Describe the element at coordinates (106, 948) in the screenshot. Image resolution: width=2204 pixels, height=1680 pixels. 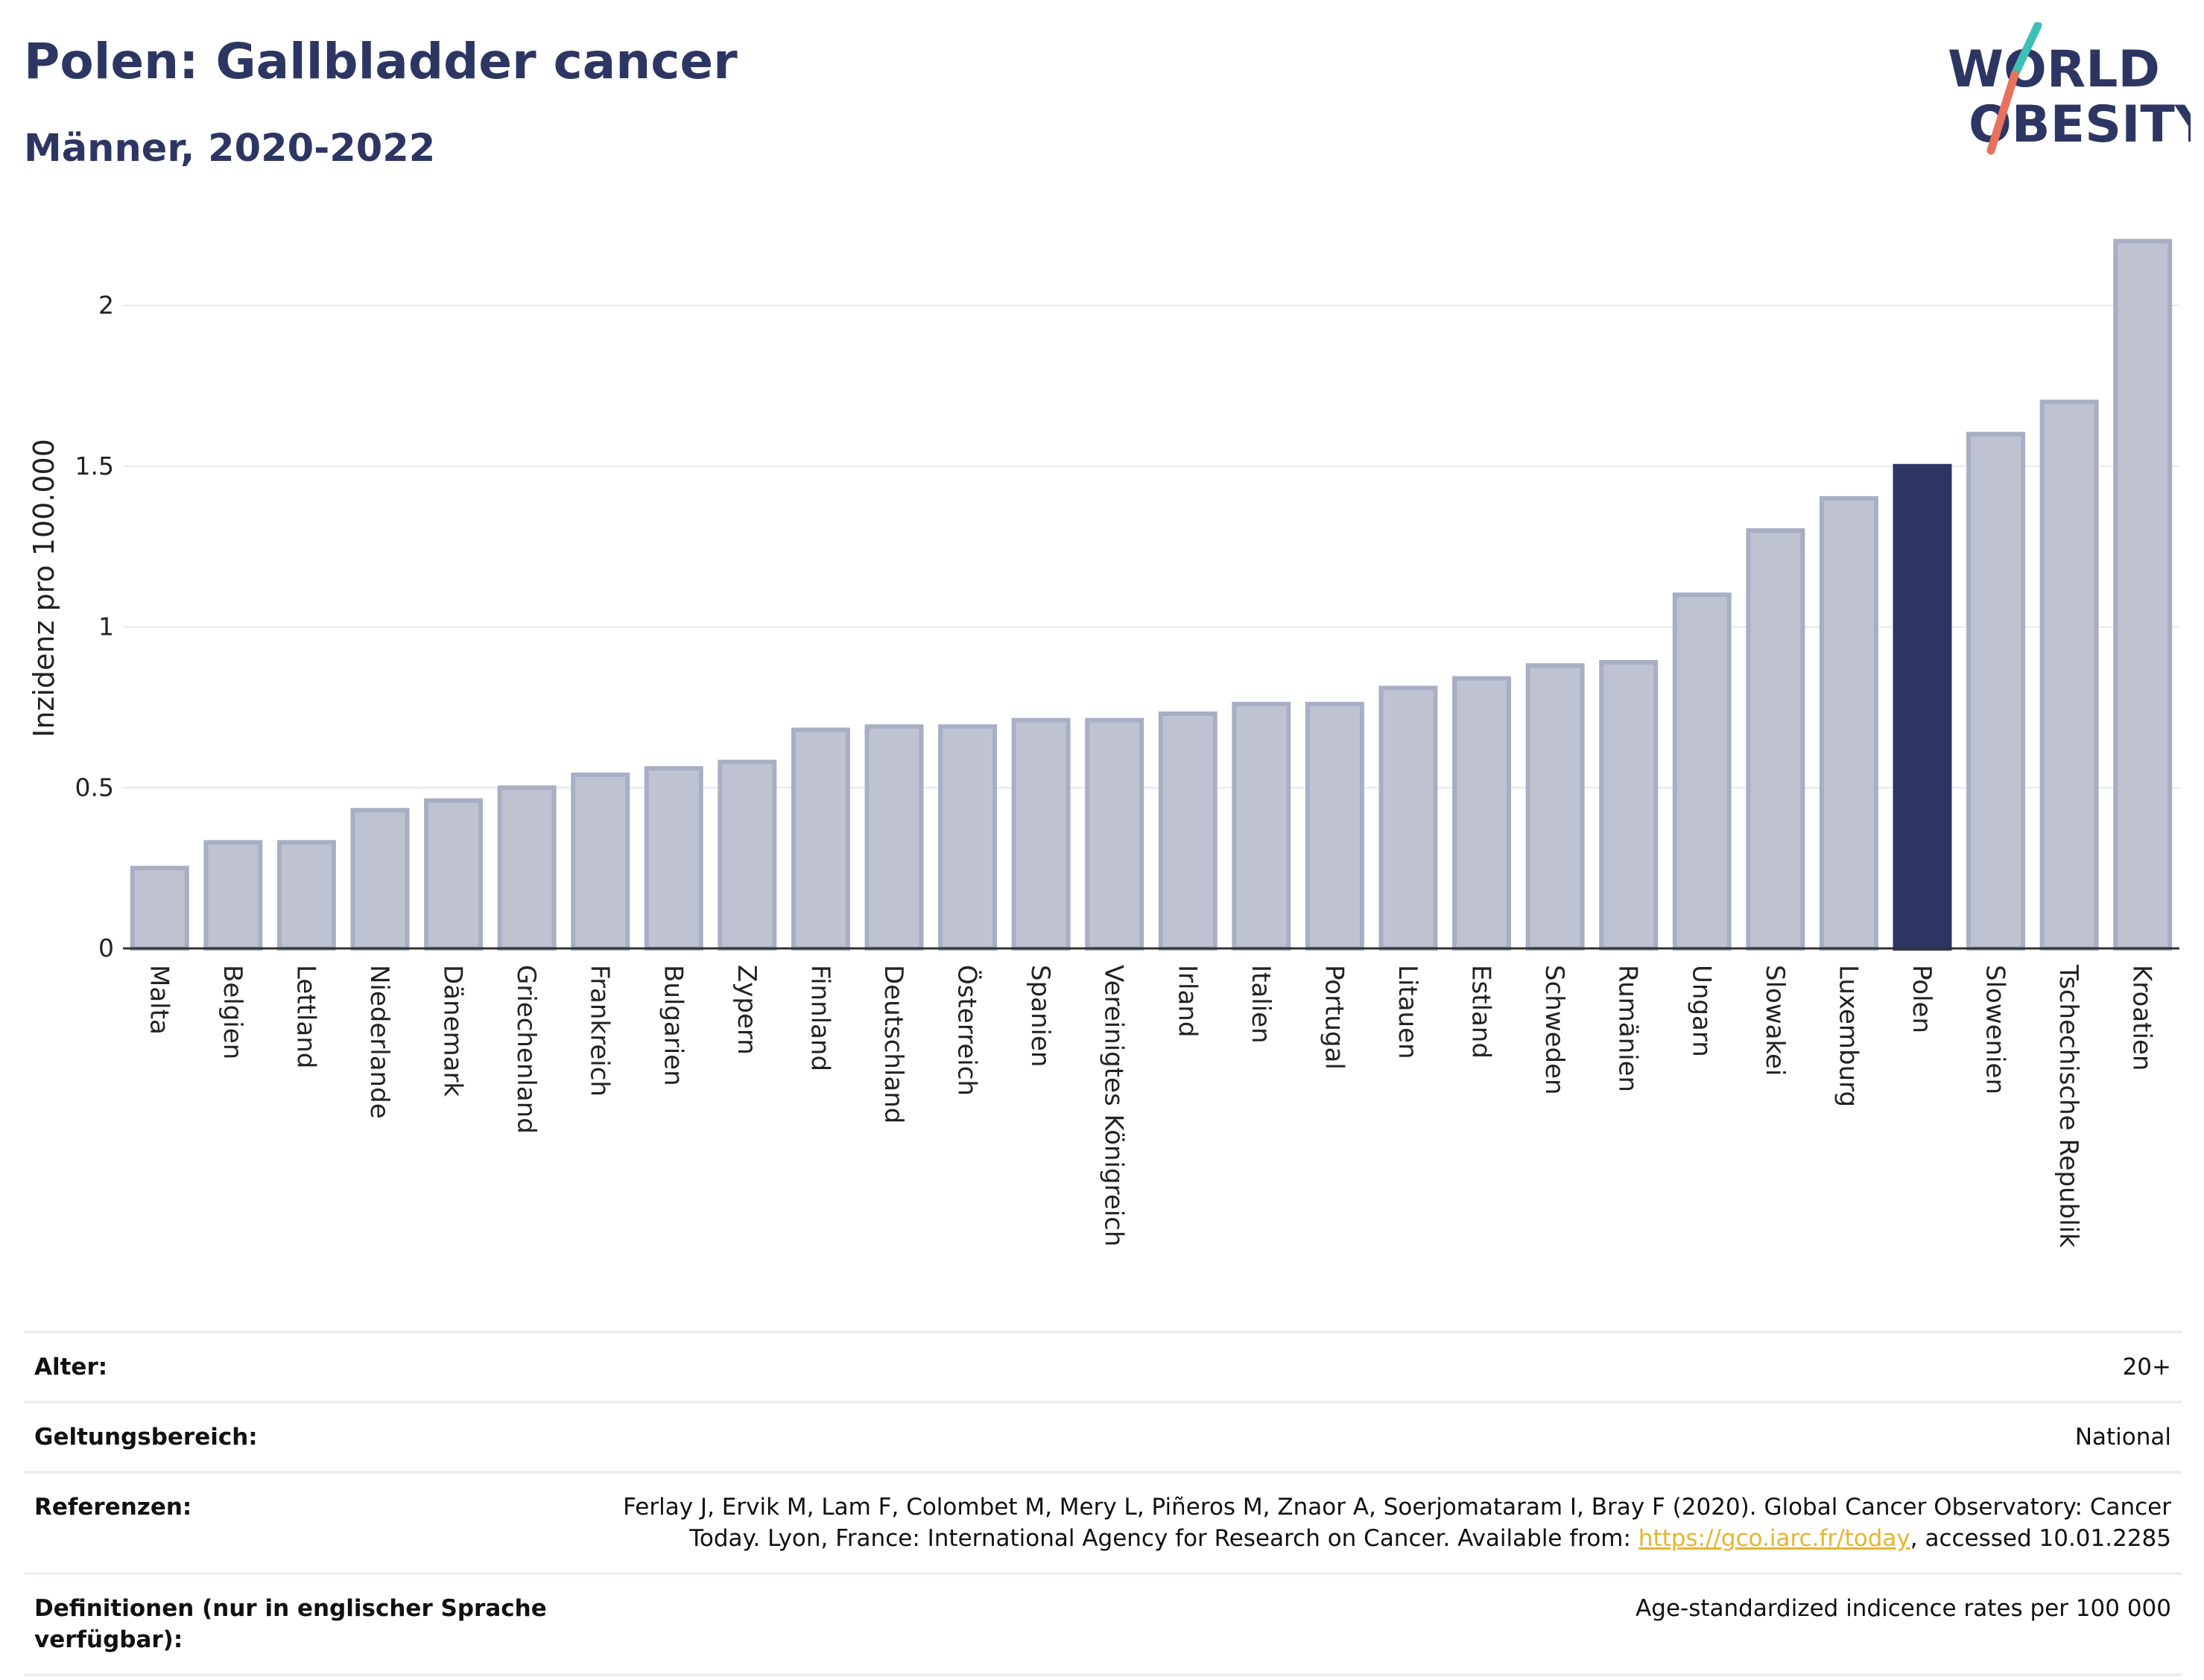
I see `y-tick-label: 0` at that location.